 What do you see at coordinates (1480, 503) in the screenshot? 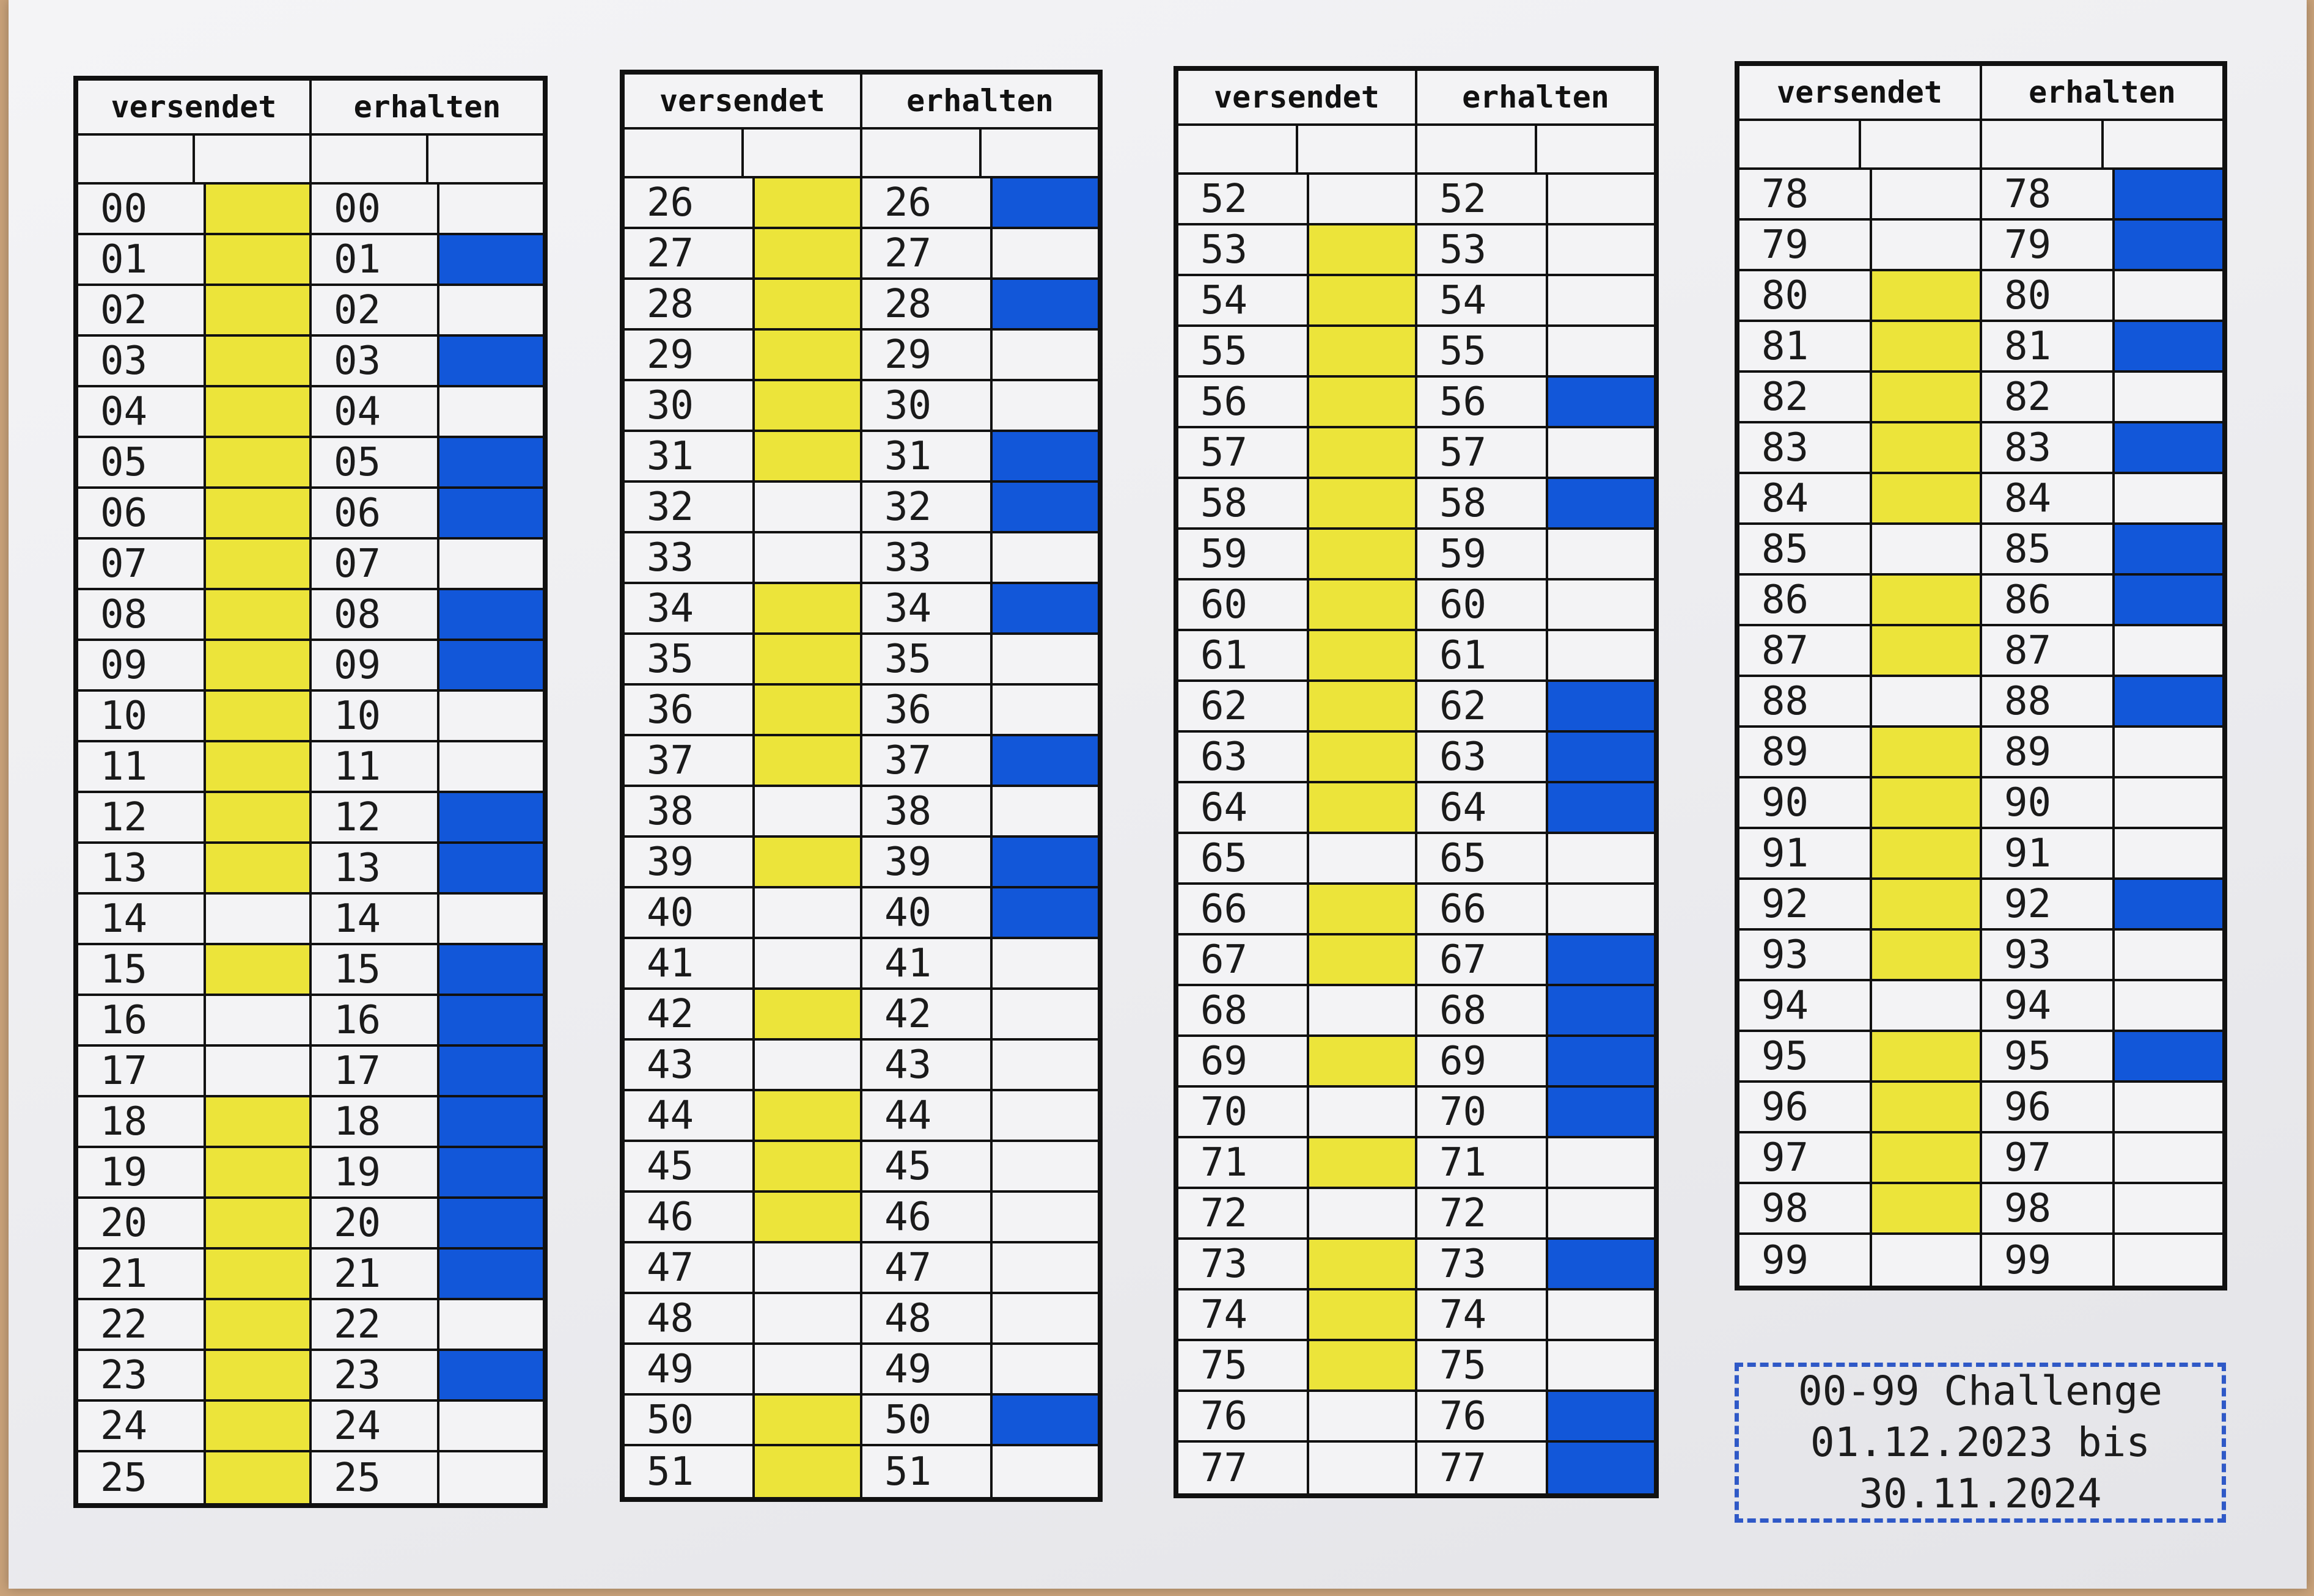
I see `received-number: 58` at bounding box center [1480, 503].